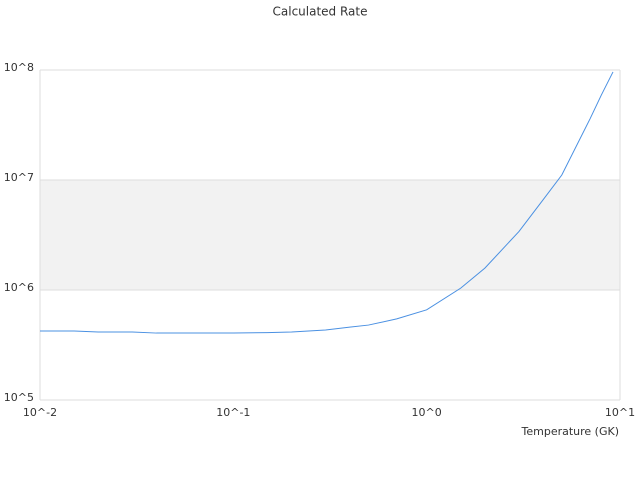 This screenshot has width=640, height=484. What do you see at coordinates (620, 412) in the screenshot?
I see `x-tick-label: 10^1` at bounding box center [620, 412].